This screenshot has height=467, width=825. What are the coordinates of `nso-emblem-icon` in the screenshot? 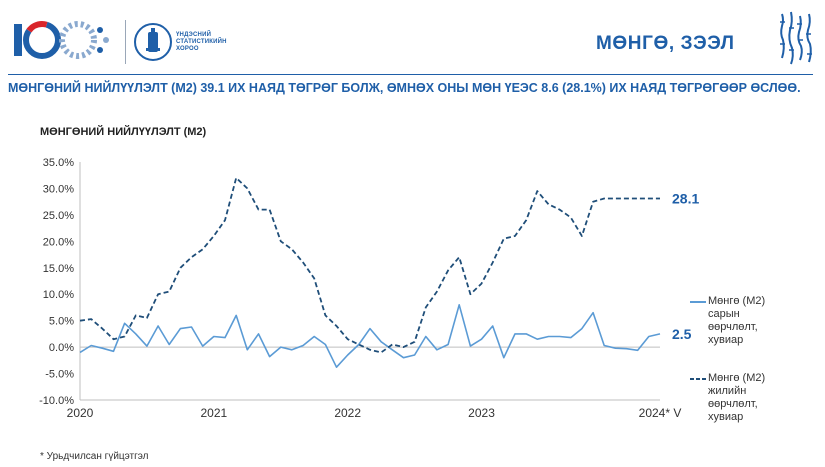 It's located at (153, 44).